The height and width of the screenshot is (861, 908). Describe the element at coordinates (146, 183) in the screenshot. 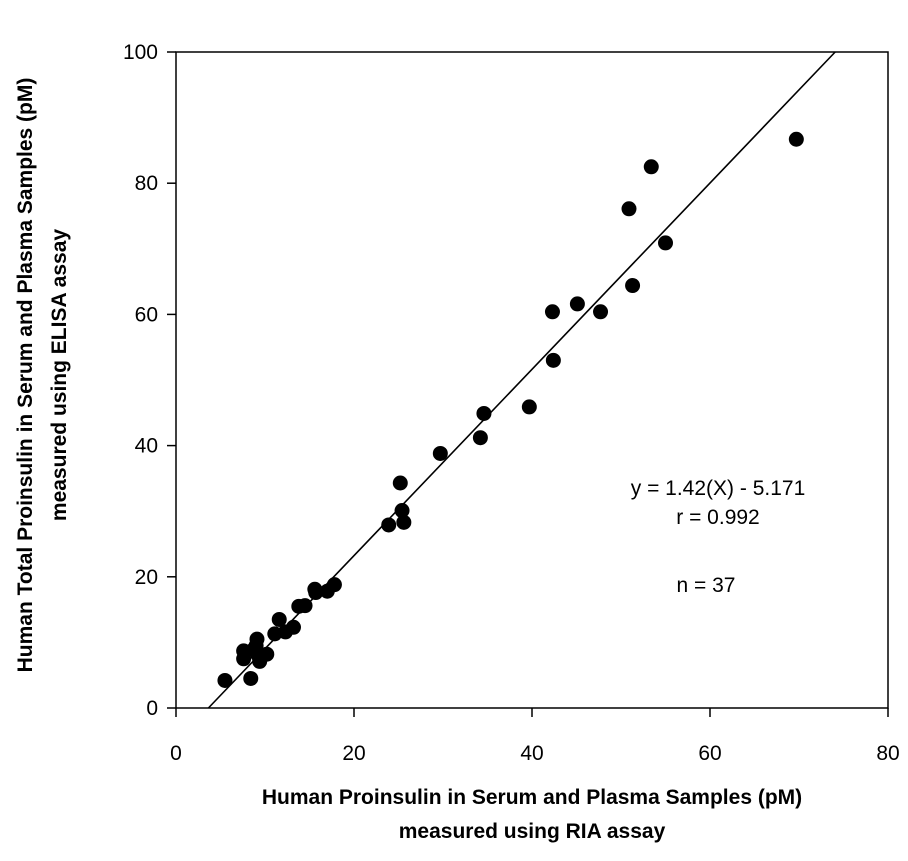

I see `y-tick-label: 80` at that location.